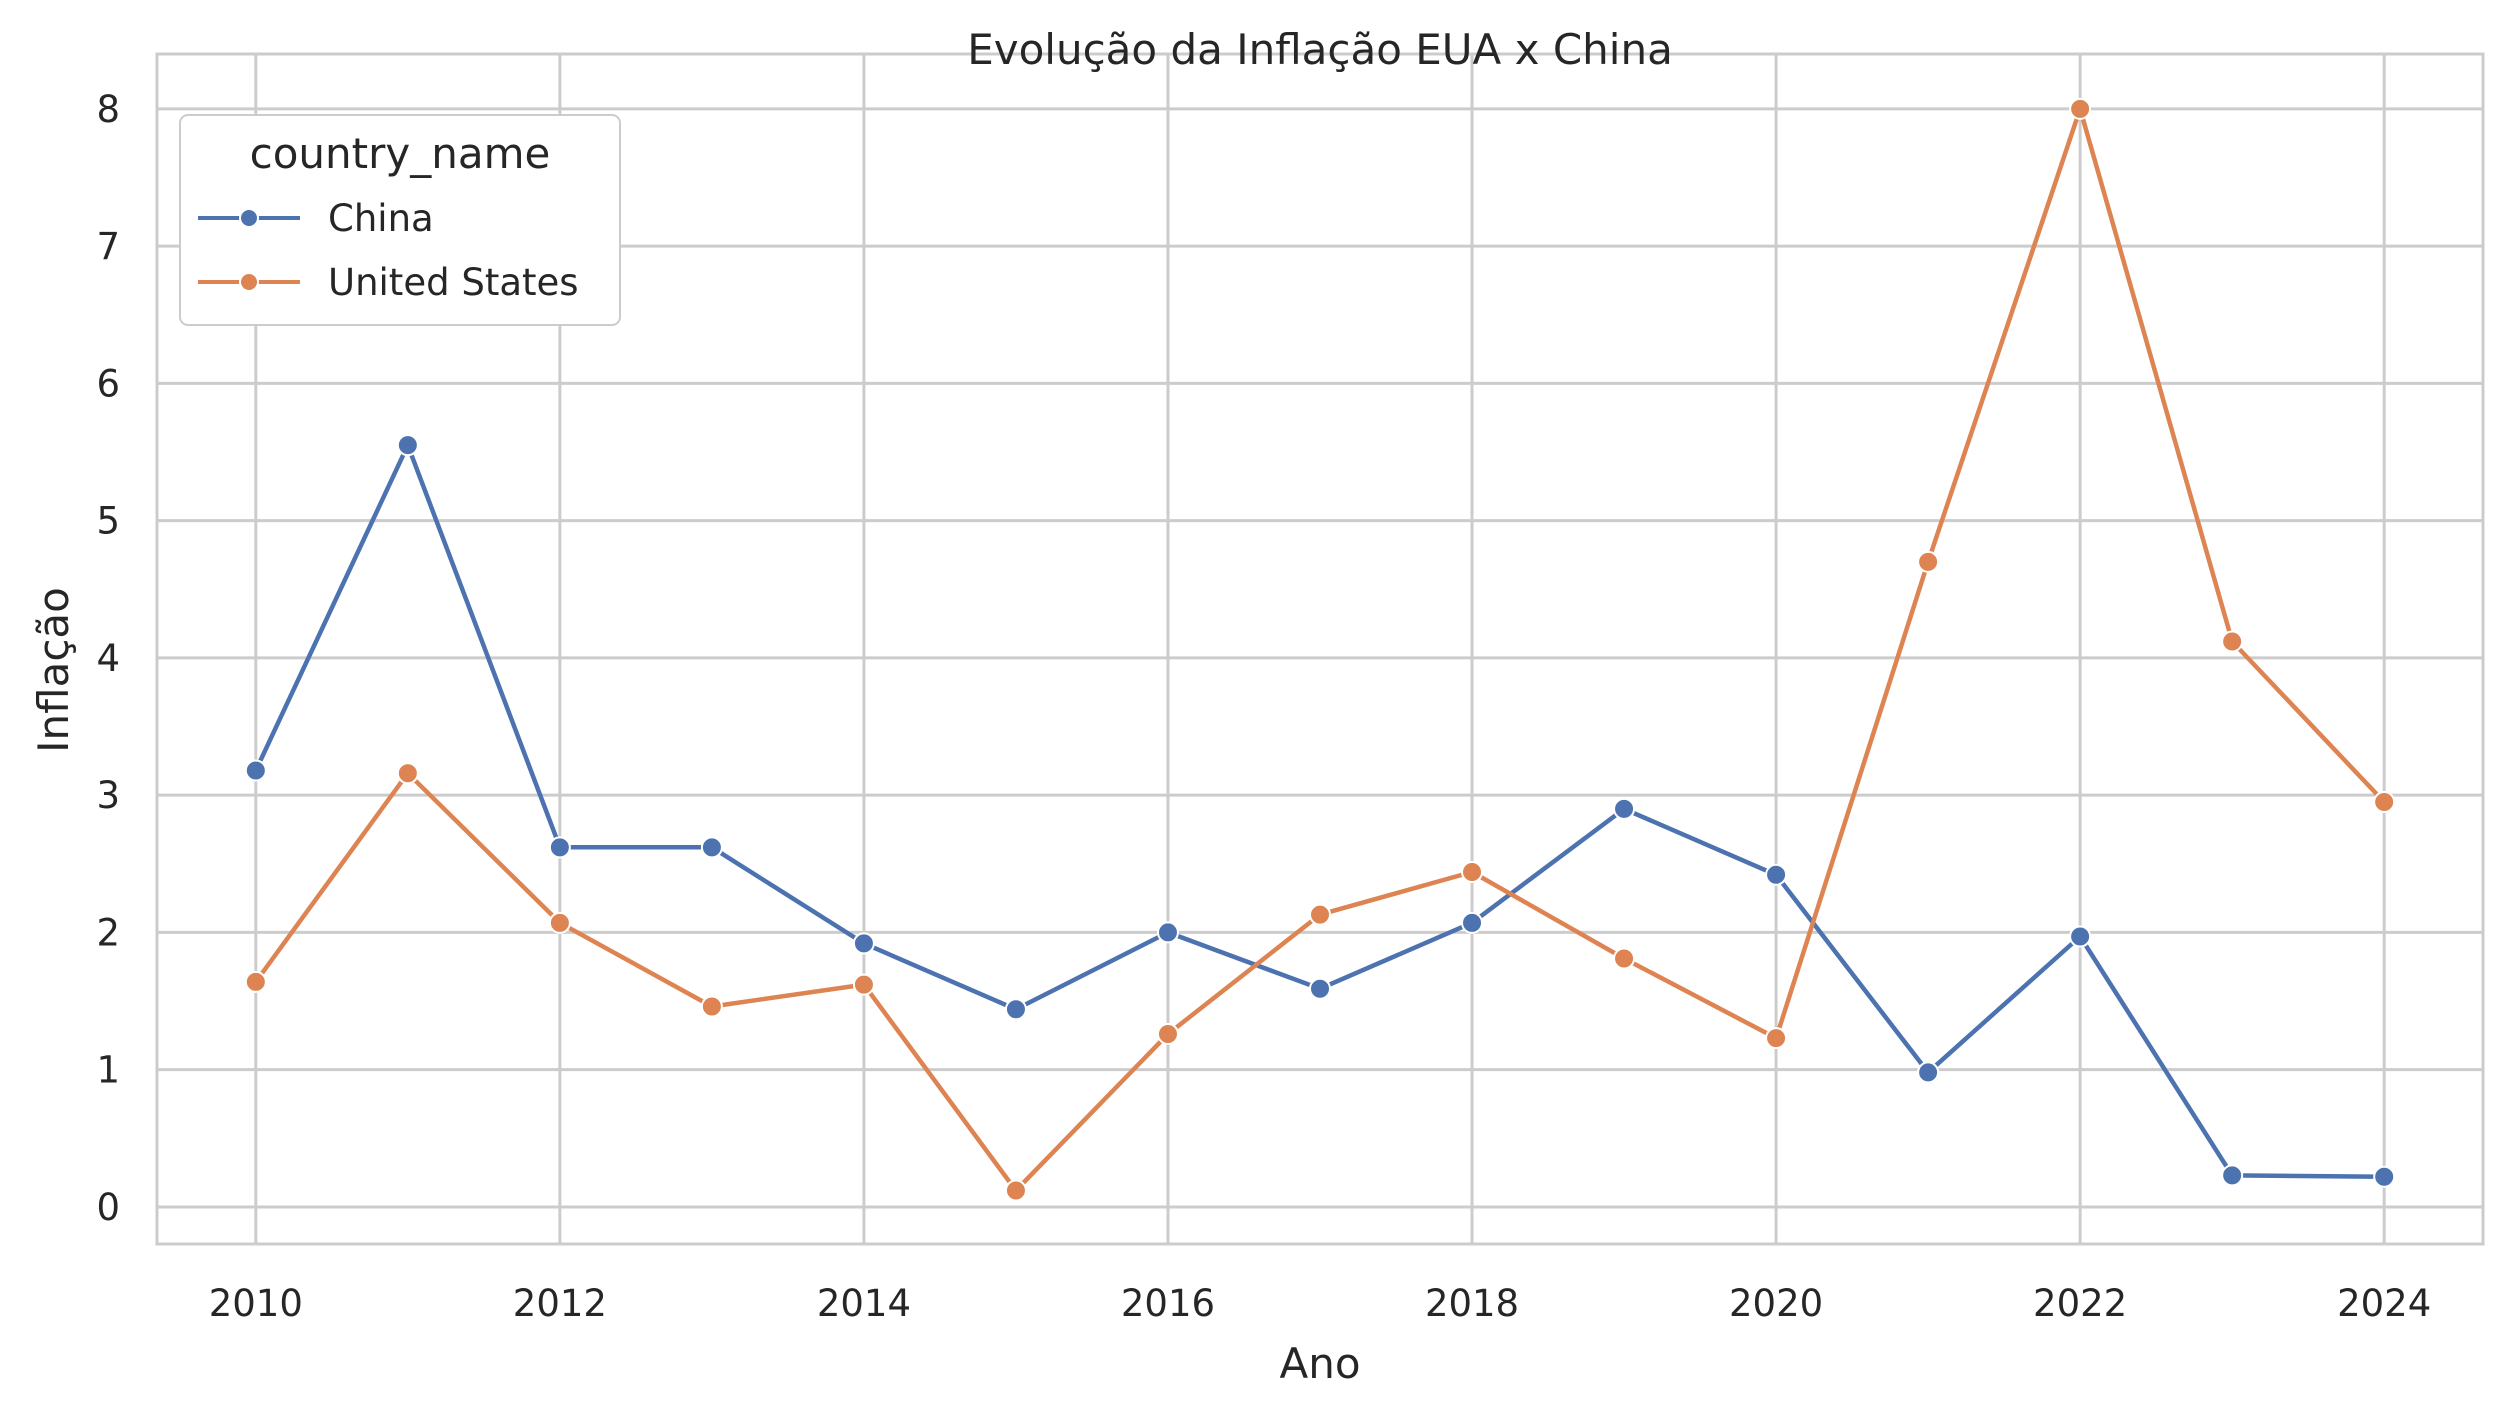 This screenshot has height=1419, width=2513. What do you see at coordinates (108, 1207) in the screenshot?
I see `y-tick-label: 0` at bounding box center [108, 1207].